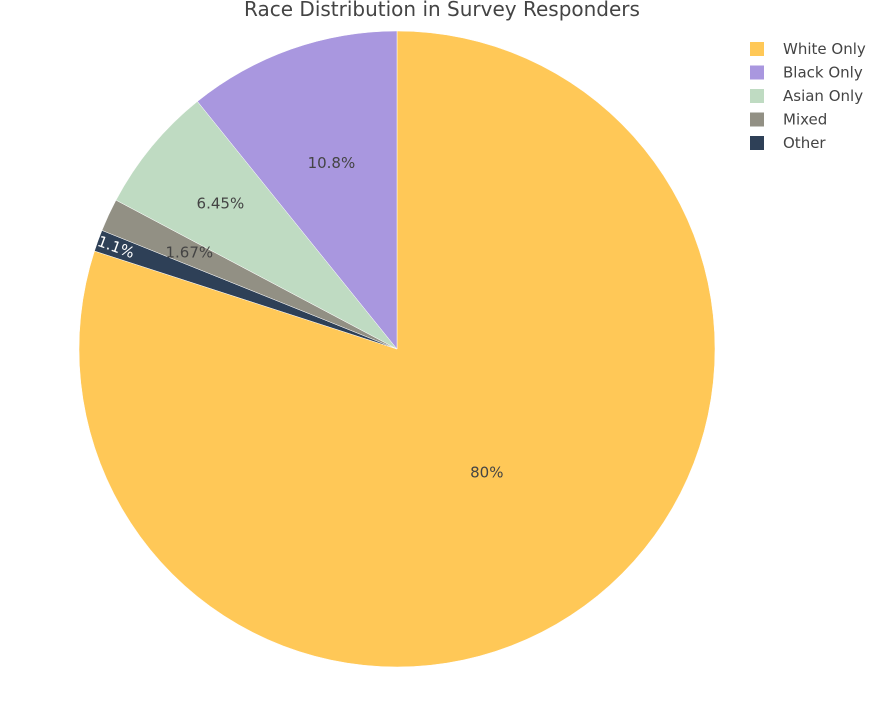 The height and width of the screenshot is (715, 882). What do you see at coordinates (757, 49) in the screenshot?
I see `legend-swatch-white-only` at bounding box center [757, 49].